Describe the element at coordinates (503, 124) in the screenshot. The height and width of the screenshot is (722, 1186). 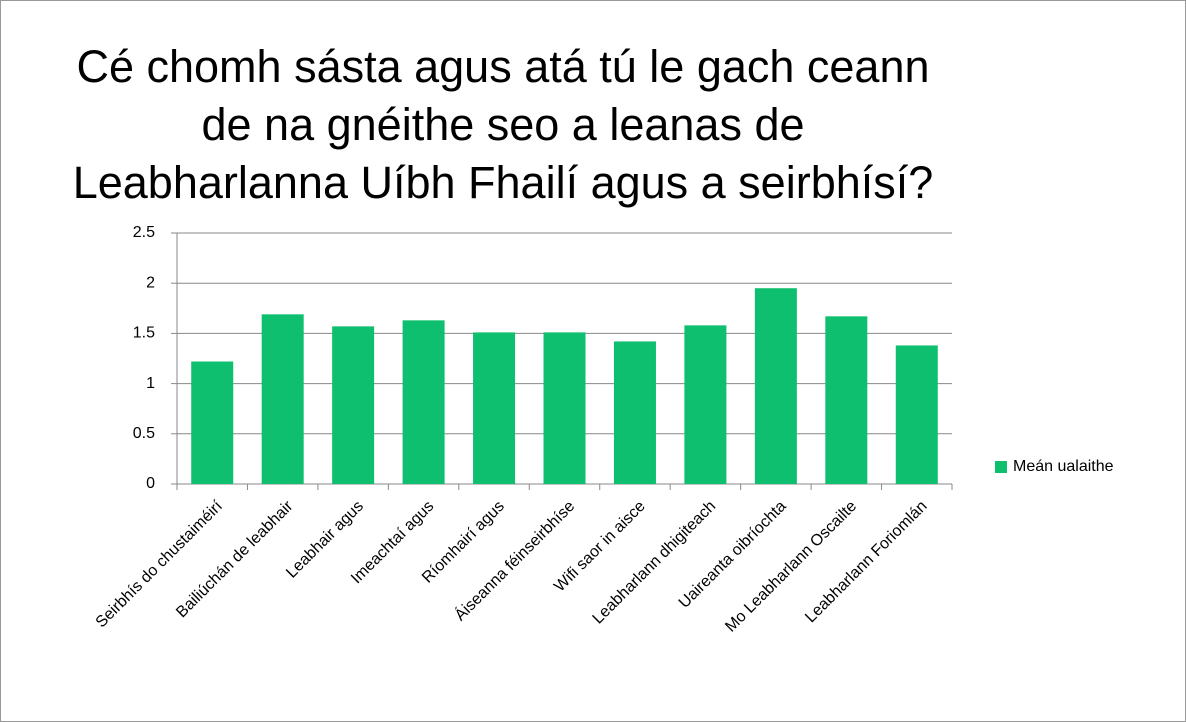
I see `chart-title: de na gnéithe seo a leanas de` at that location.